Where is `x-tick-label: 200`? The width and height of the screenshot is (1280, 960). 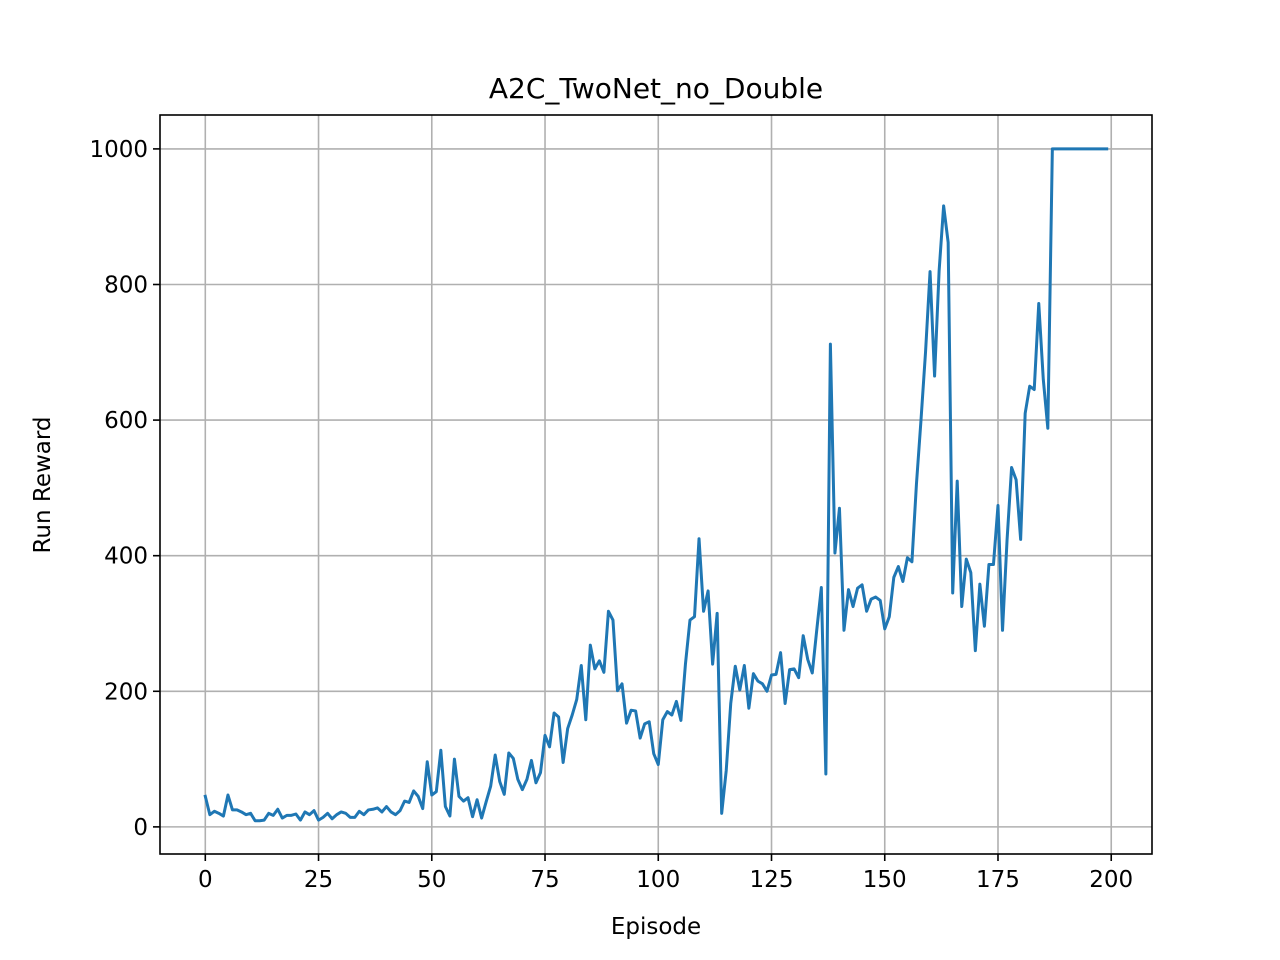
x-tick-label: 200 is located at coordinates (1111, 880).